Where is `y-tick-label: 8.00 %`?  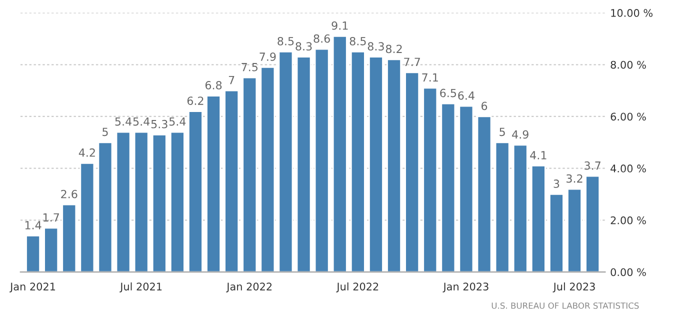 y-tick-label: 8.00 % is located at coordinates (628, 64).